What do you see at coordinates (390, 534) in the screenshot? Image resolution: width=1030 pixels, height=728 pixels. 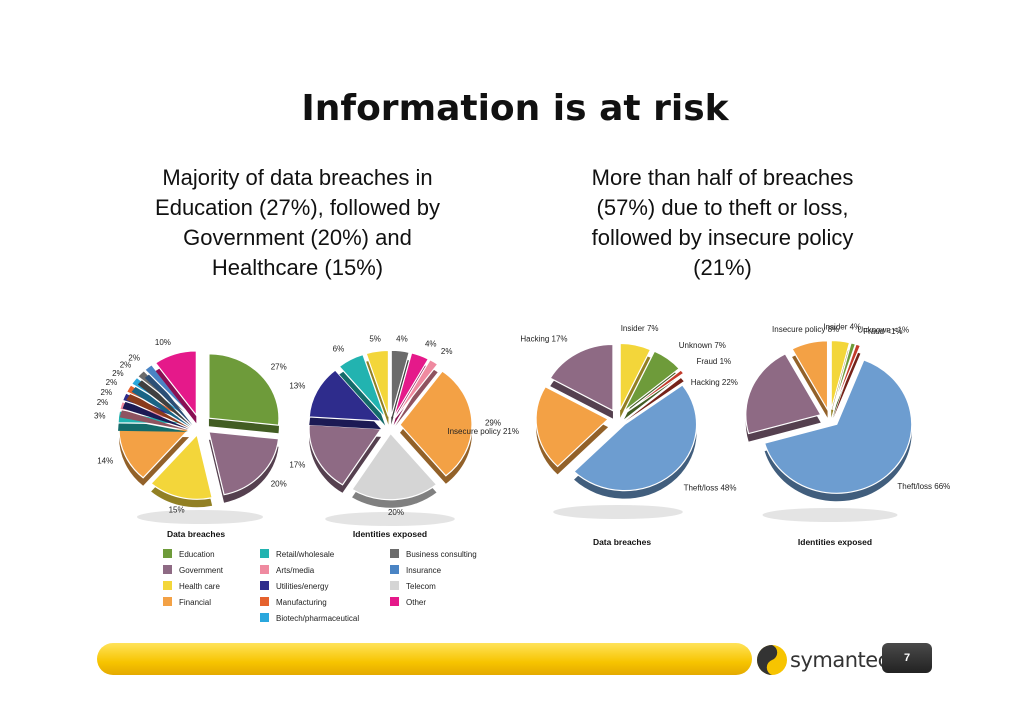 I see `chart-caption: Identities exposed` at bounding box center [390, 534].